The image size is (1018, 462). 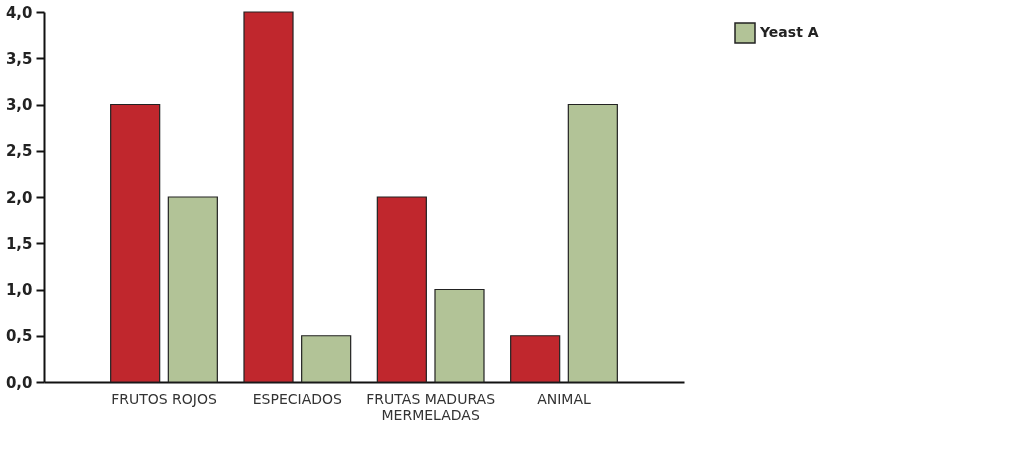 I want to click on x-tick-label: ANIMAL, so click(x=564, y=398).